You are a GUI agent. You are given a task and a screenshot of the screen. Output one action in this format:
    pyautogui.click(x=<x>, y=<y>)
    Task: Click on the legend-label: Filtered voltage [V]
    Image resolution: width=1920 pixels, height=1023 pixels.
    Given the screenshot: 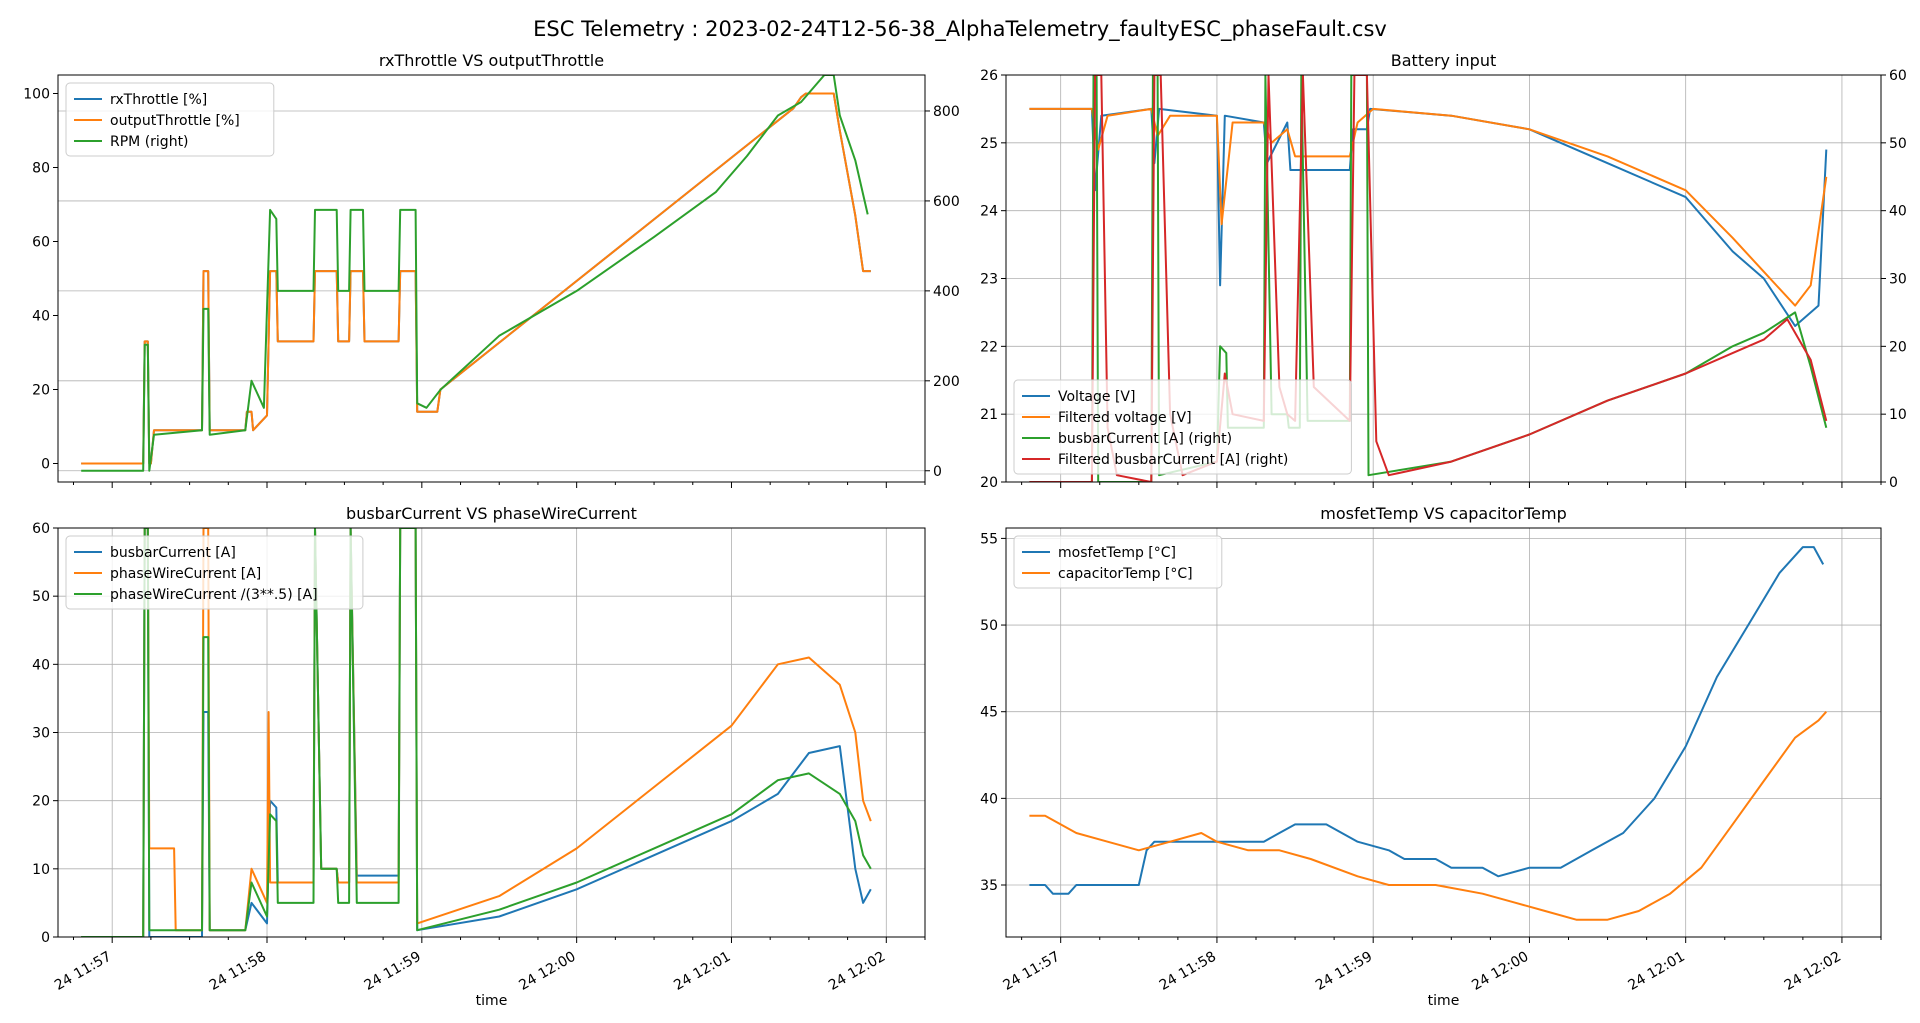 What is the action you would take?
    pyautogui.click(x=1125, y=418)
    